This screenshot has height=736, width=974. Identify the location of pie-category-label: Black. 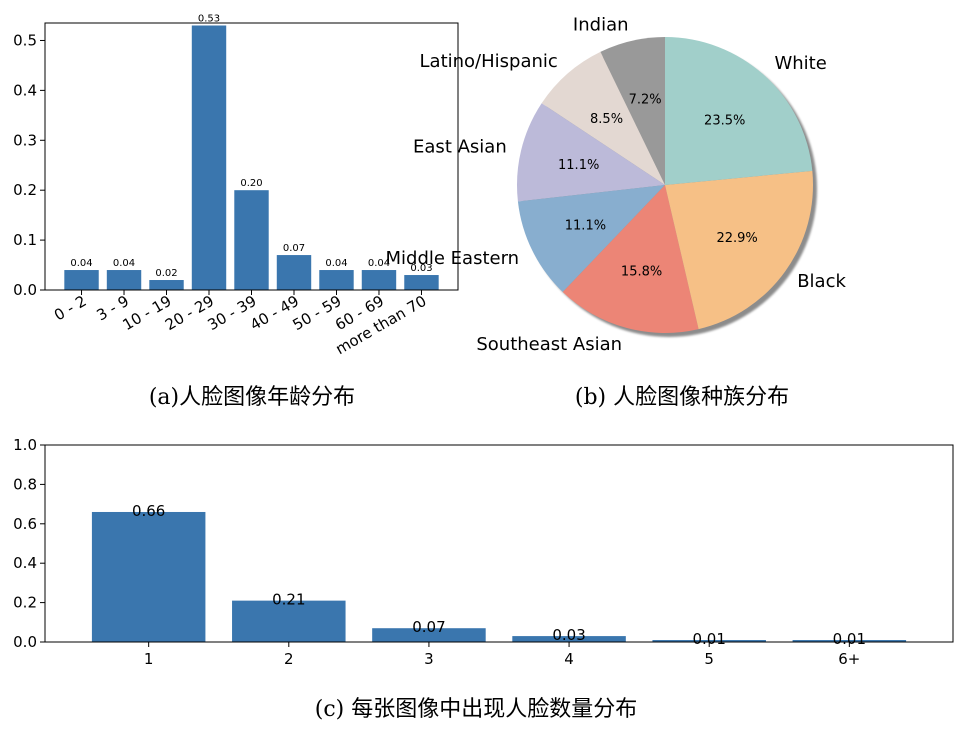
(821, 281).